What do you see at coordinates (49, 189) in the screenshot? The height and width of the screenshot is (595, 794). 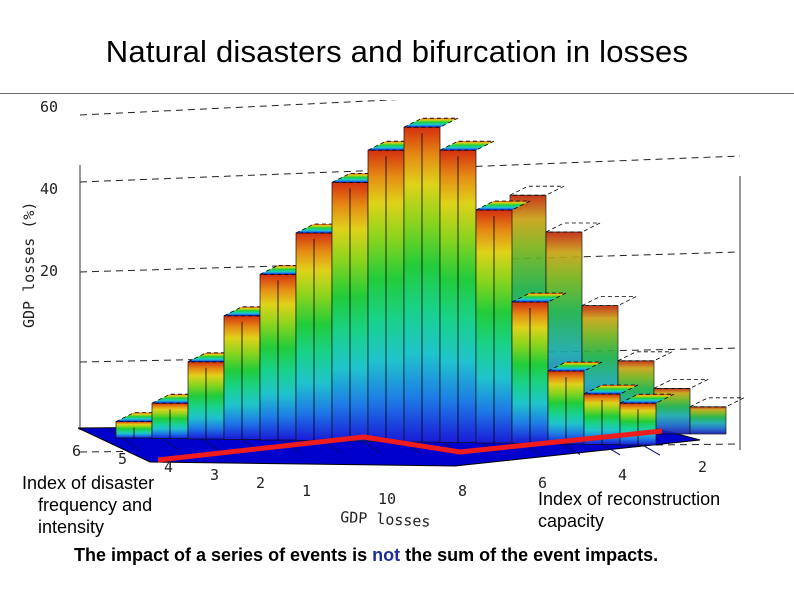 I see `z-tick-label: 40` at bounding box center [49, 189].